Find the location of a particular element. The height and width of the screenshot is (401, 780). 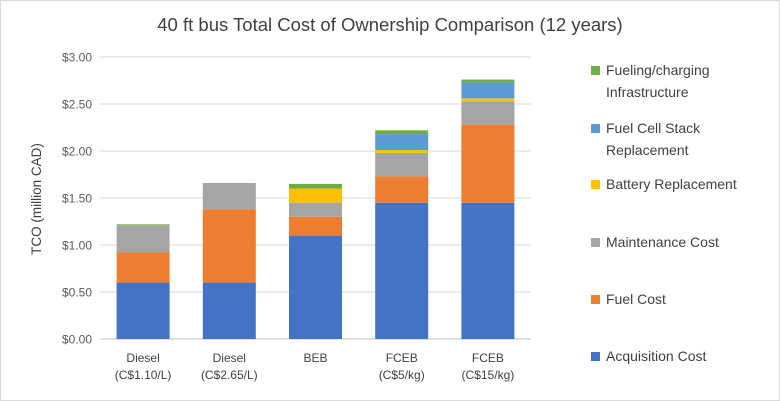

legend-label: Battery Replacement is located at coordinates (691, 184).